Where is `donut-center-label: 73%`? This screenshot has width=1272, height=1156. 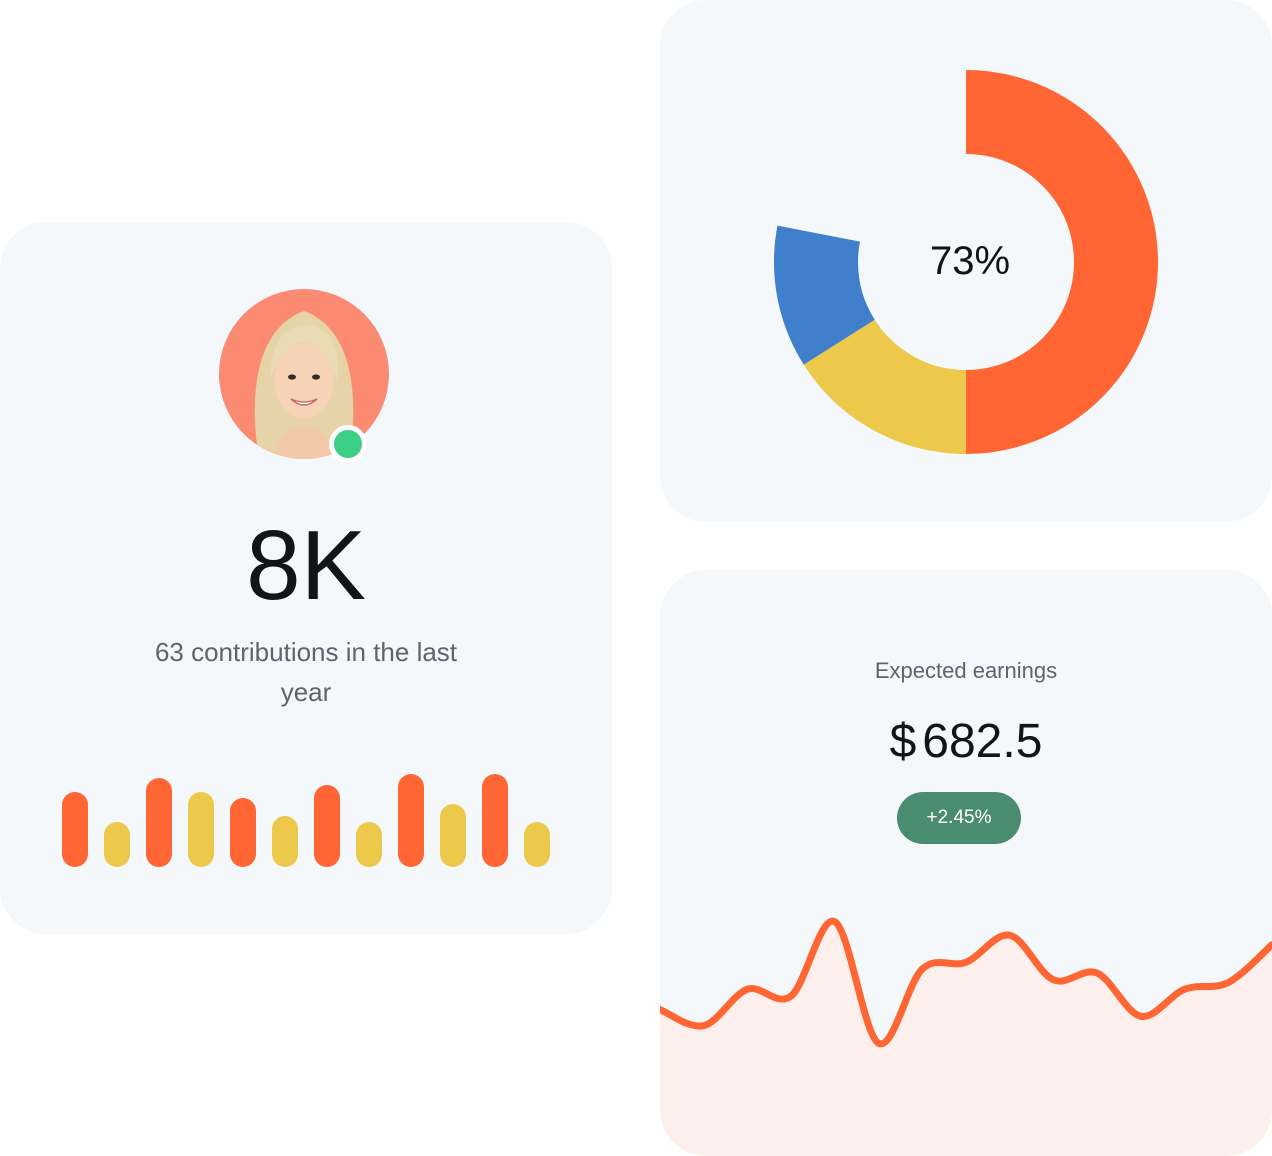 donut-center-label: 73% is located at coordinates (970, 261).